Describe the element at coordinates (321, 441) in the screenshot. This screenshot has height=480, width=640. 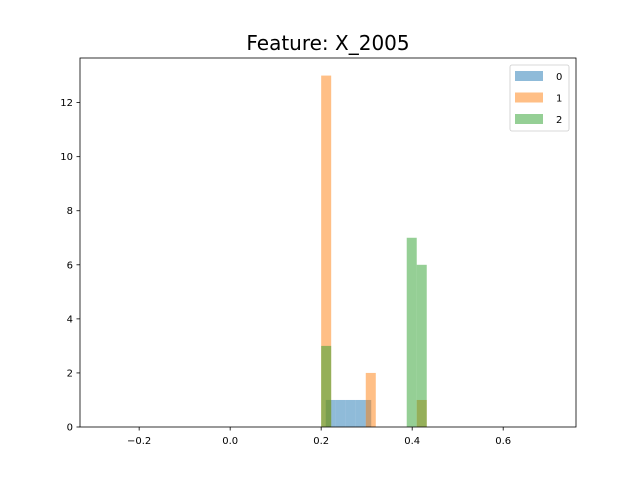
I see `x-tick-label: 0.2` at that location.